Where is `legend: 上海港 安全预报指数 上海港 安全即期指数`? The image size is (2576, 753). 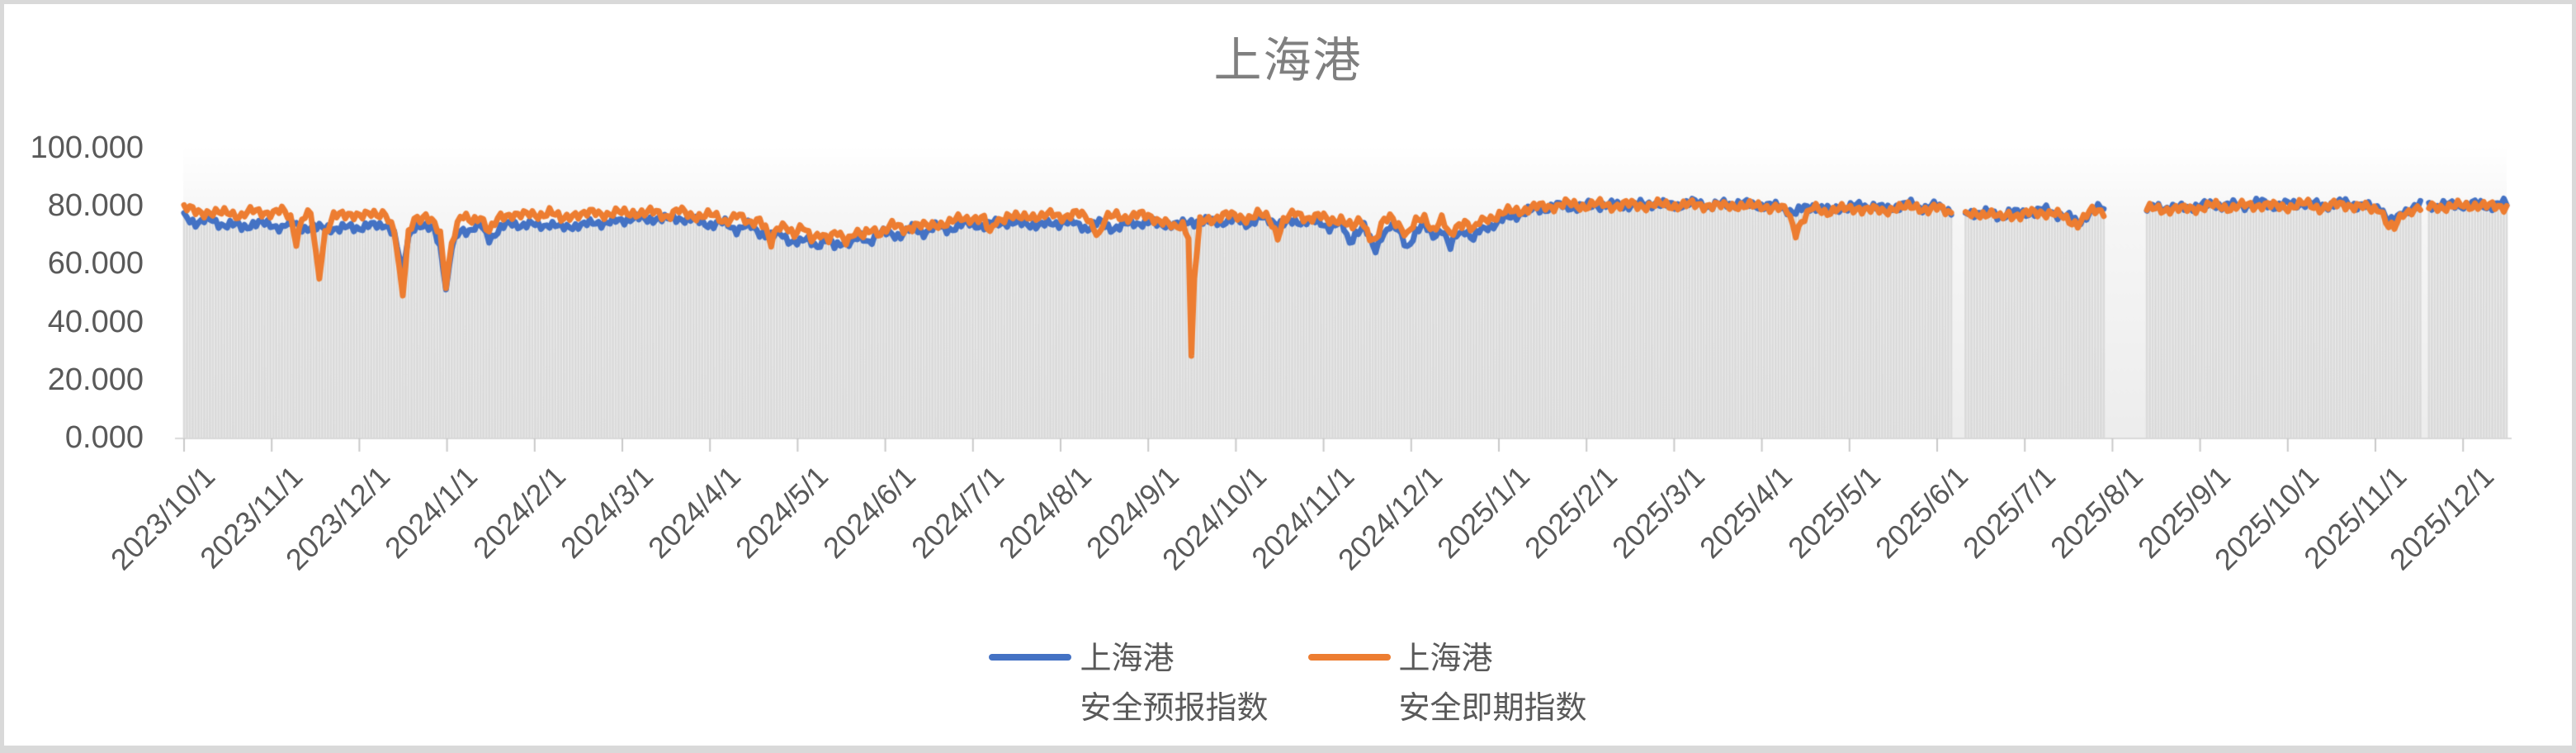
legend: 上海港 安全预报指数 上海港 安全即期指数 is located at coordinates (1288, 684).